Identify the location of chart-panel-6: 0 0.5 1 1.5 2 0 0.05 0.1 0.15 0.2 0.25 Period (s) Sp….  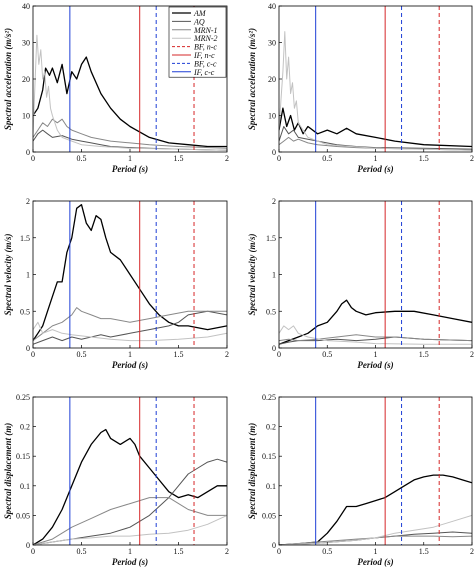
(360, 480).